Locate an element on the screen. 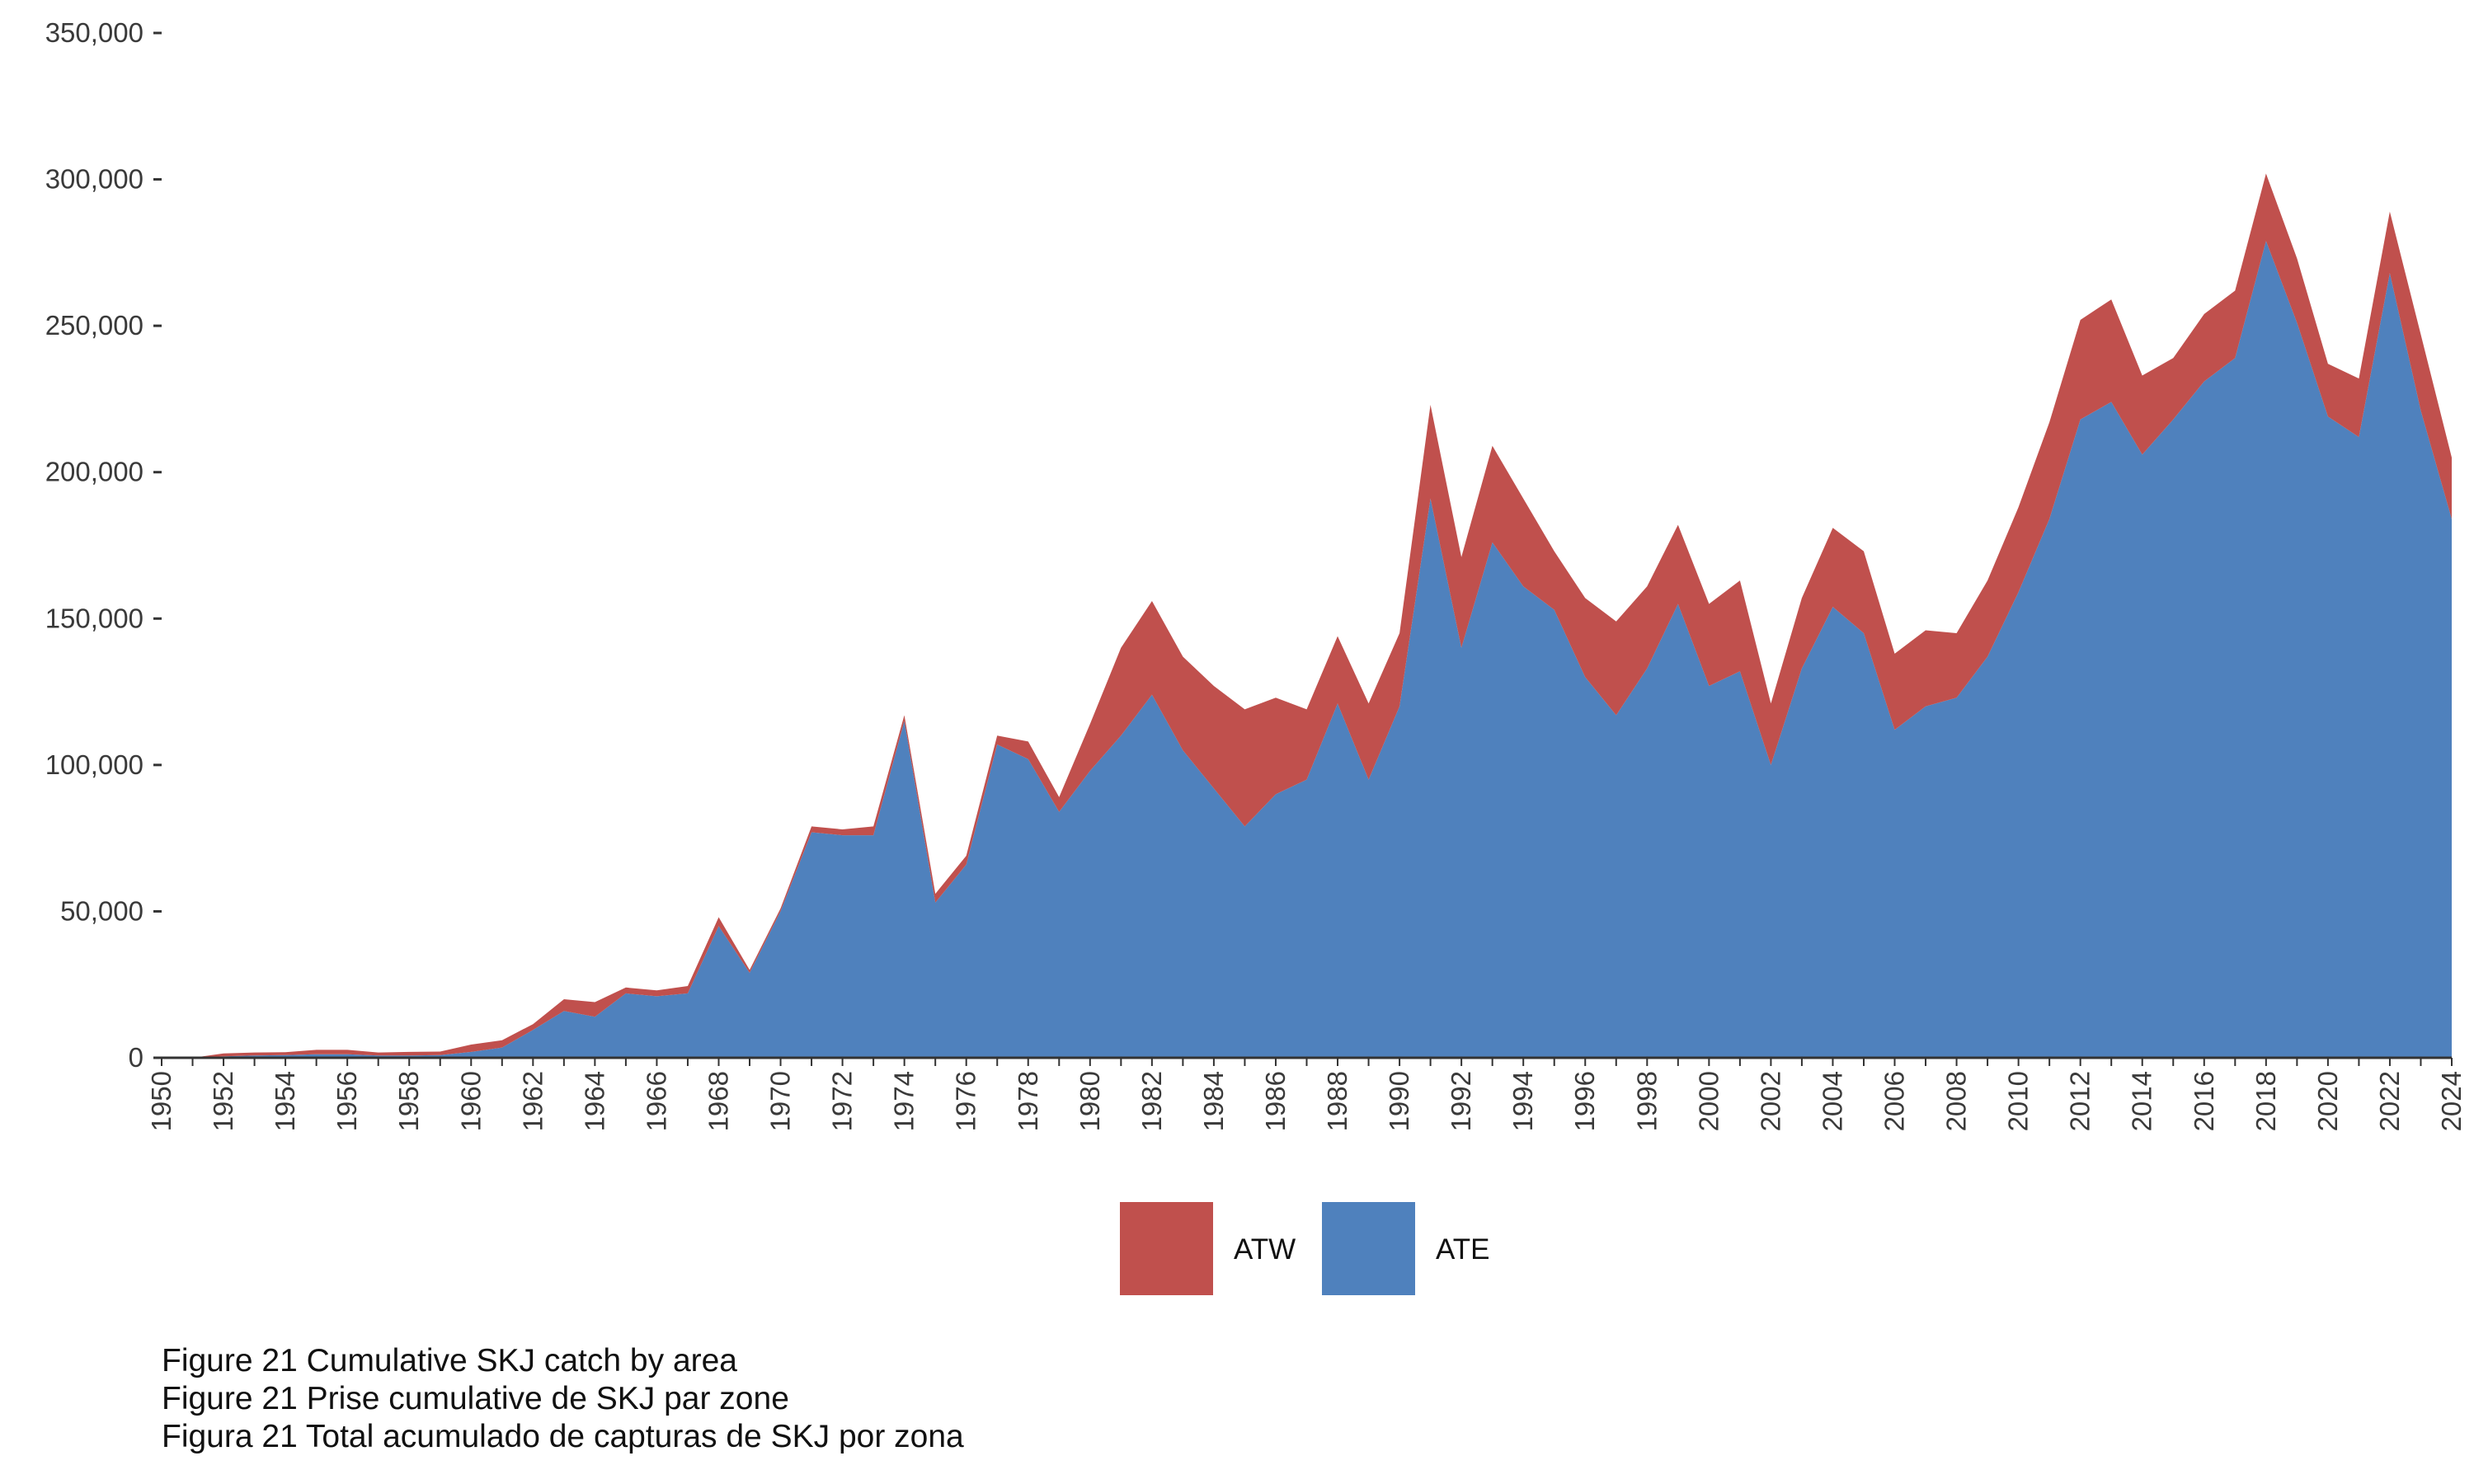 This screenshot has width=2474, height=1484. x-tick-label: 1972 is located at coordinates (842, 1101).